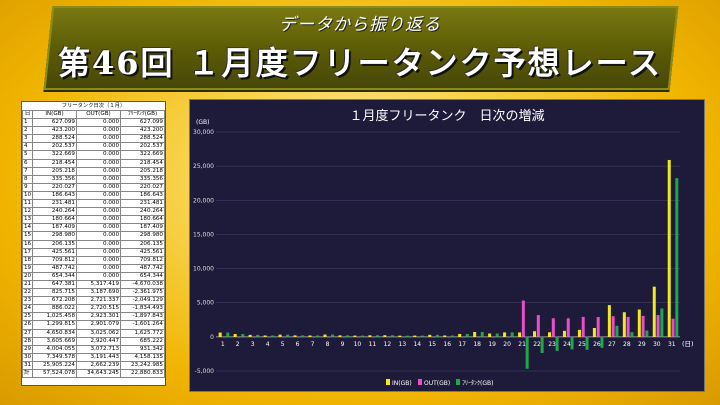 Image resolution: width=720 pixels, height=405 pixels. I want to click on table-row: 21 647.381 5,317.419 -4,670.038, so click(93, 284).